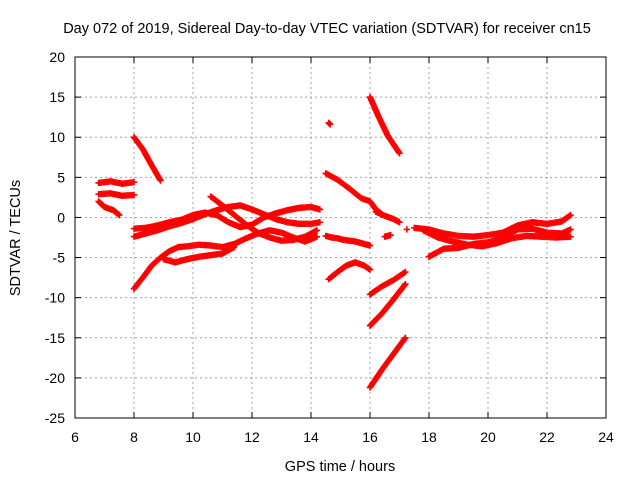 The height and width of the screenshot is (480, 640). I want to click on x-tick-label: 12, so click(252, 437).